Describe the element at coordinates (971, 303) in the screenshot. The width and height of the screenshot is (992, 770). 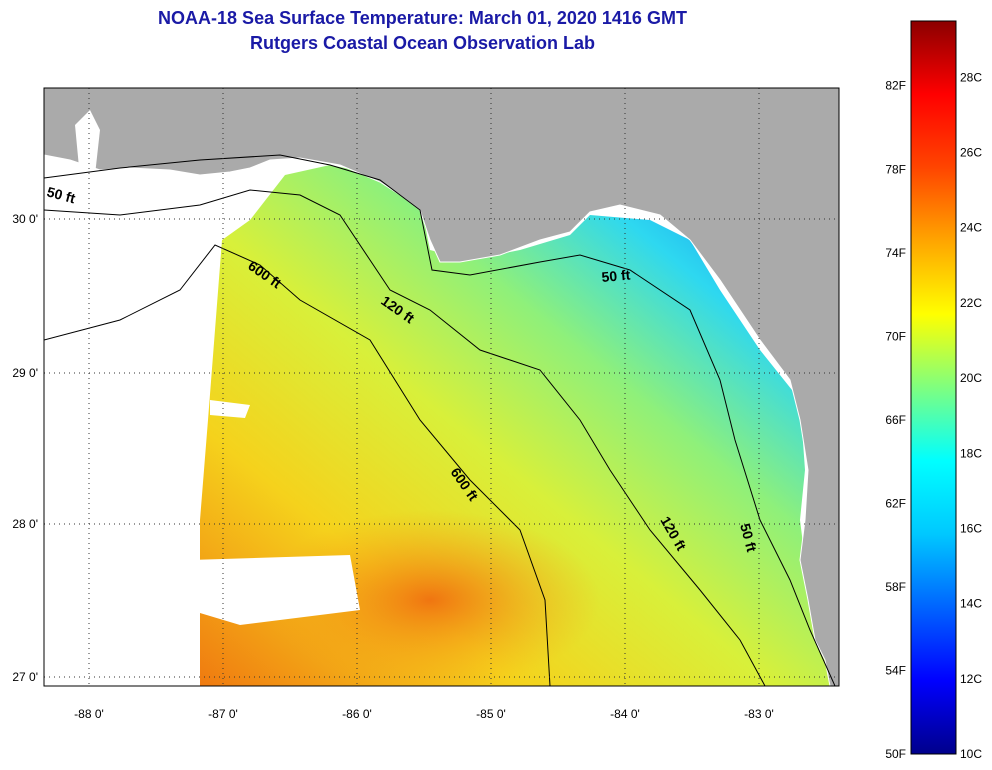
I see `colorbar-celsius-label: 22C` at that location.